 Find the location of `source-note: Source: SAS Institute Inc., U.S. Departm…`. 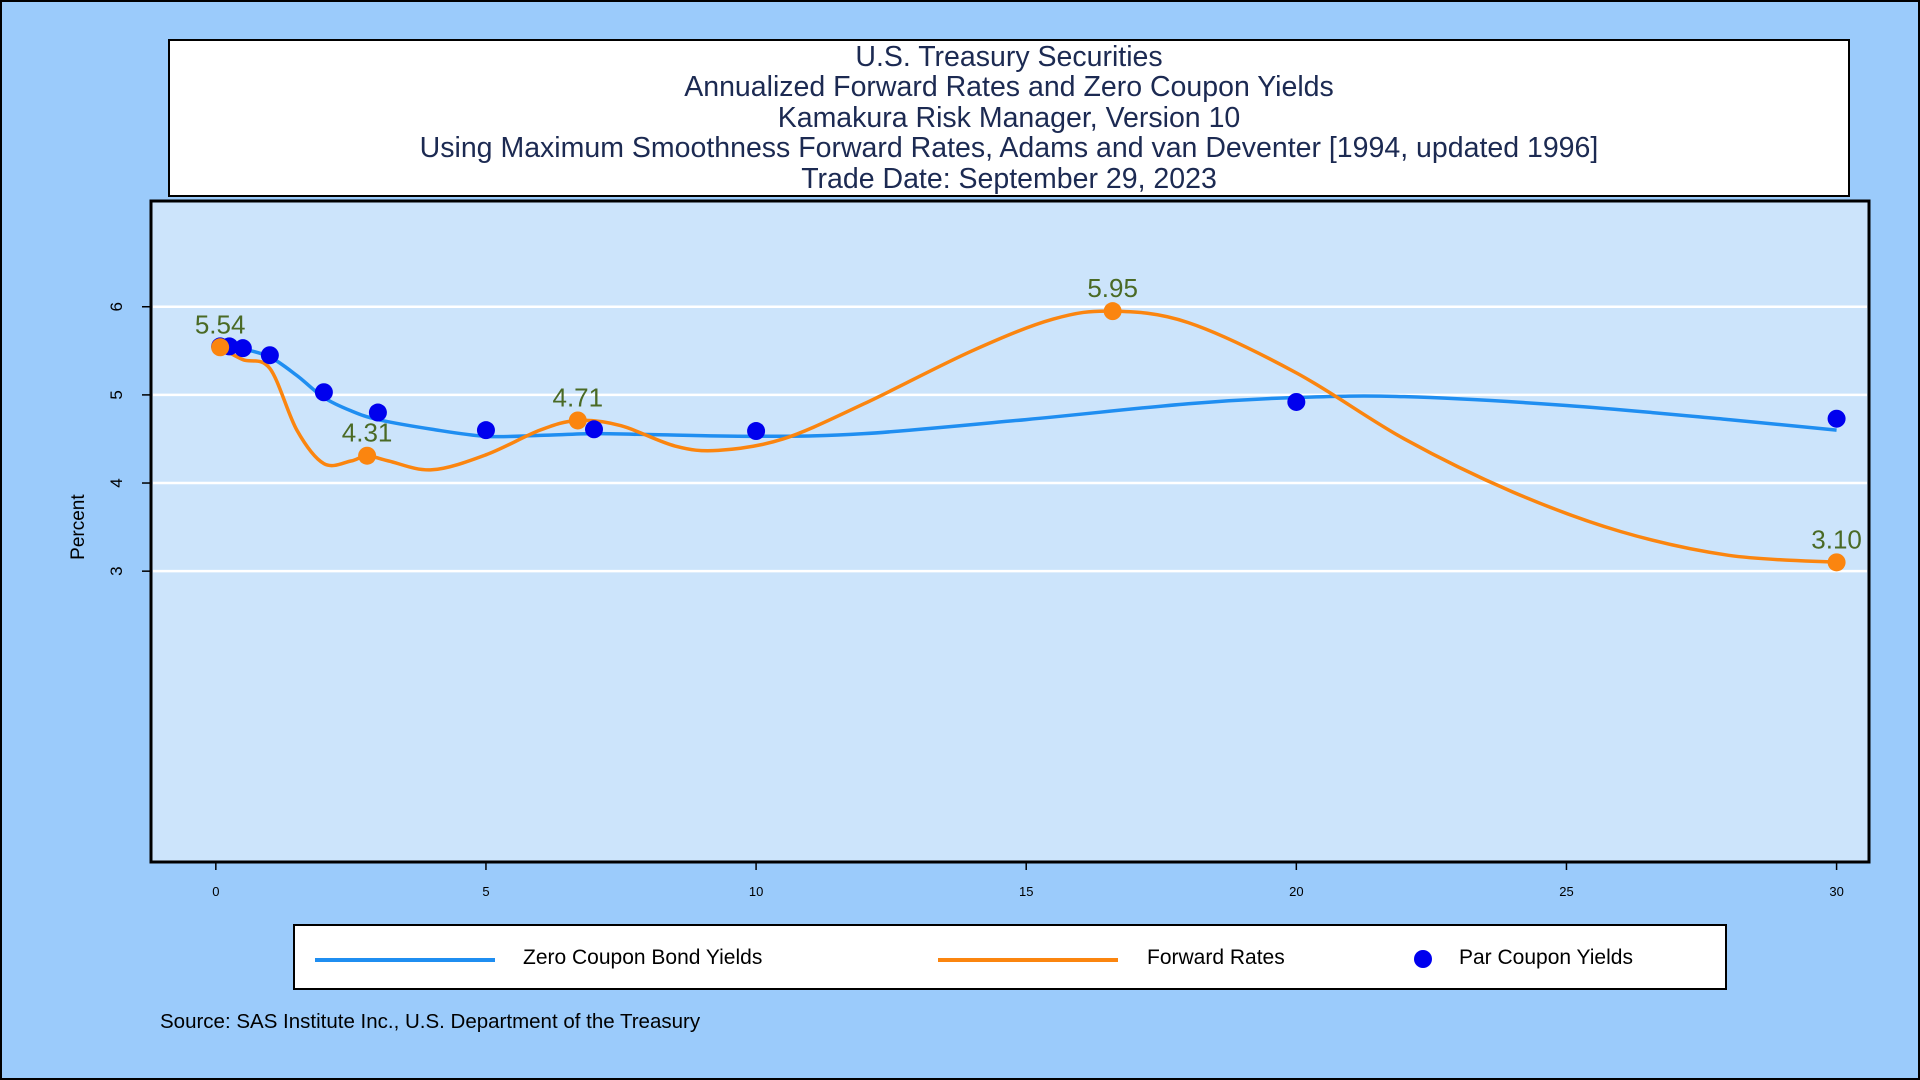

source-note: Source: SAS Institute Inc., U.S. Departm… is located at coordinates (430, 1021).